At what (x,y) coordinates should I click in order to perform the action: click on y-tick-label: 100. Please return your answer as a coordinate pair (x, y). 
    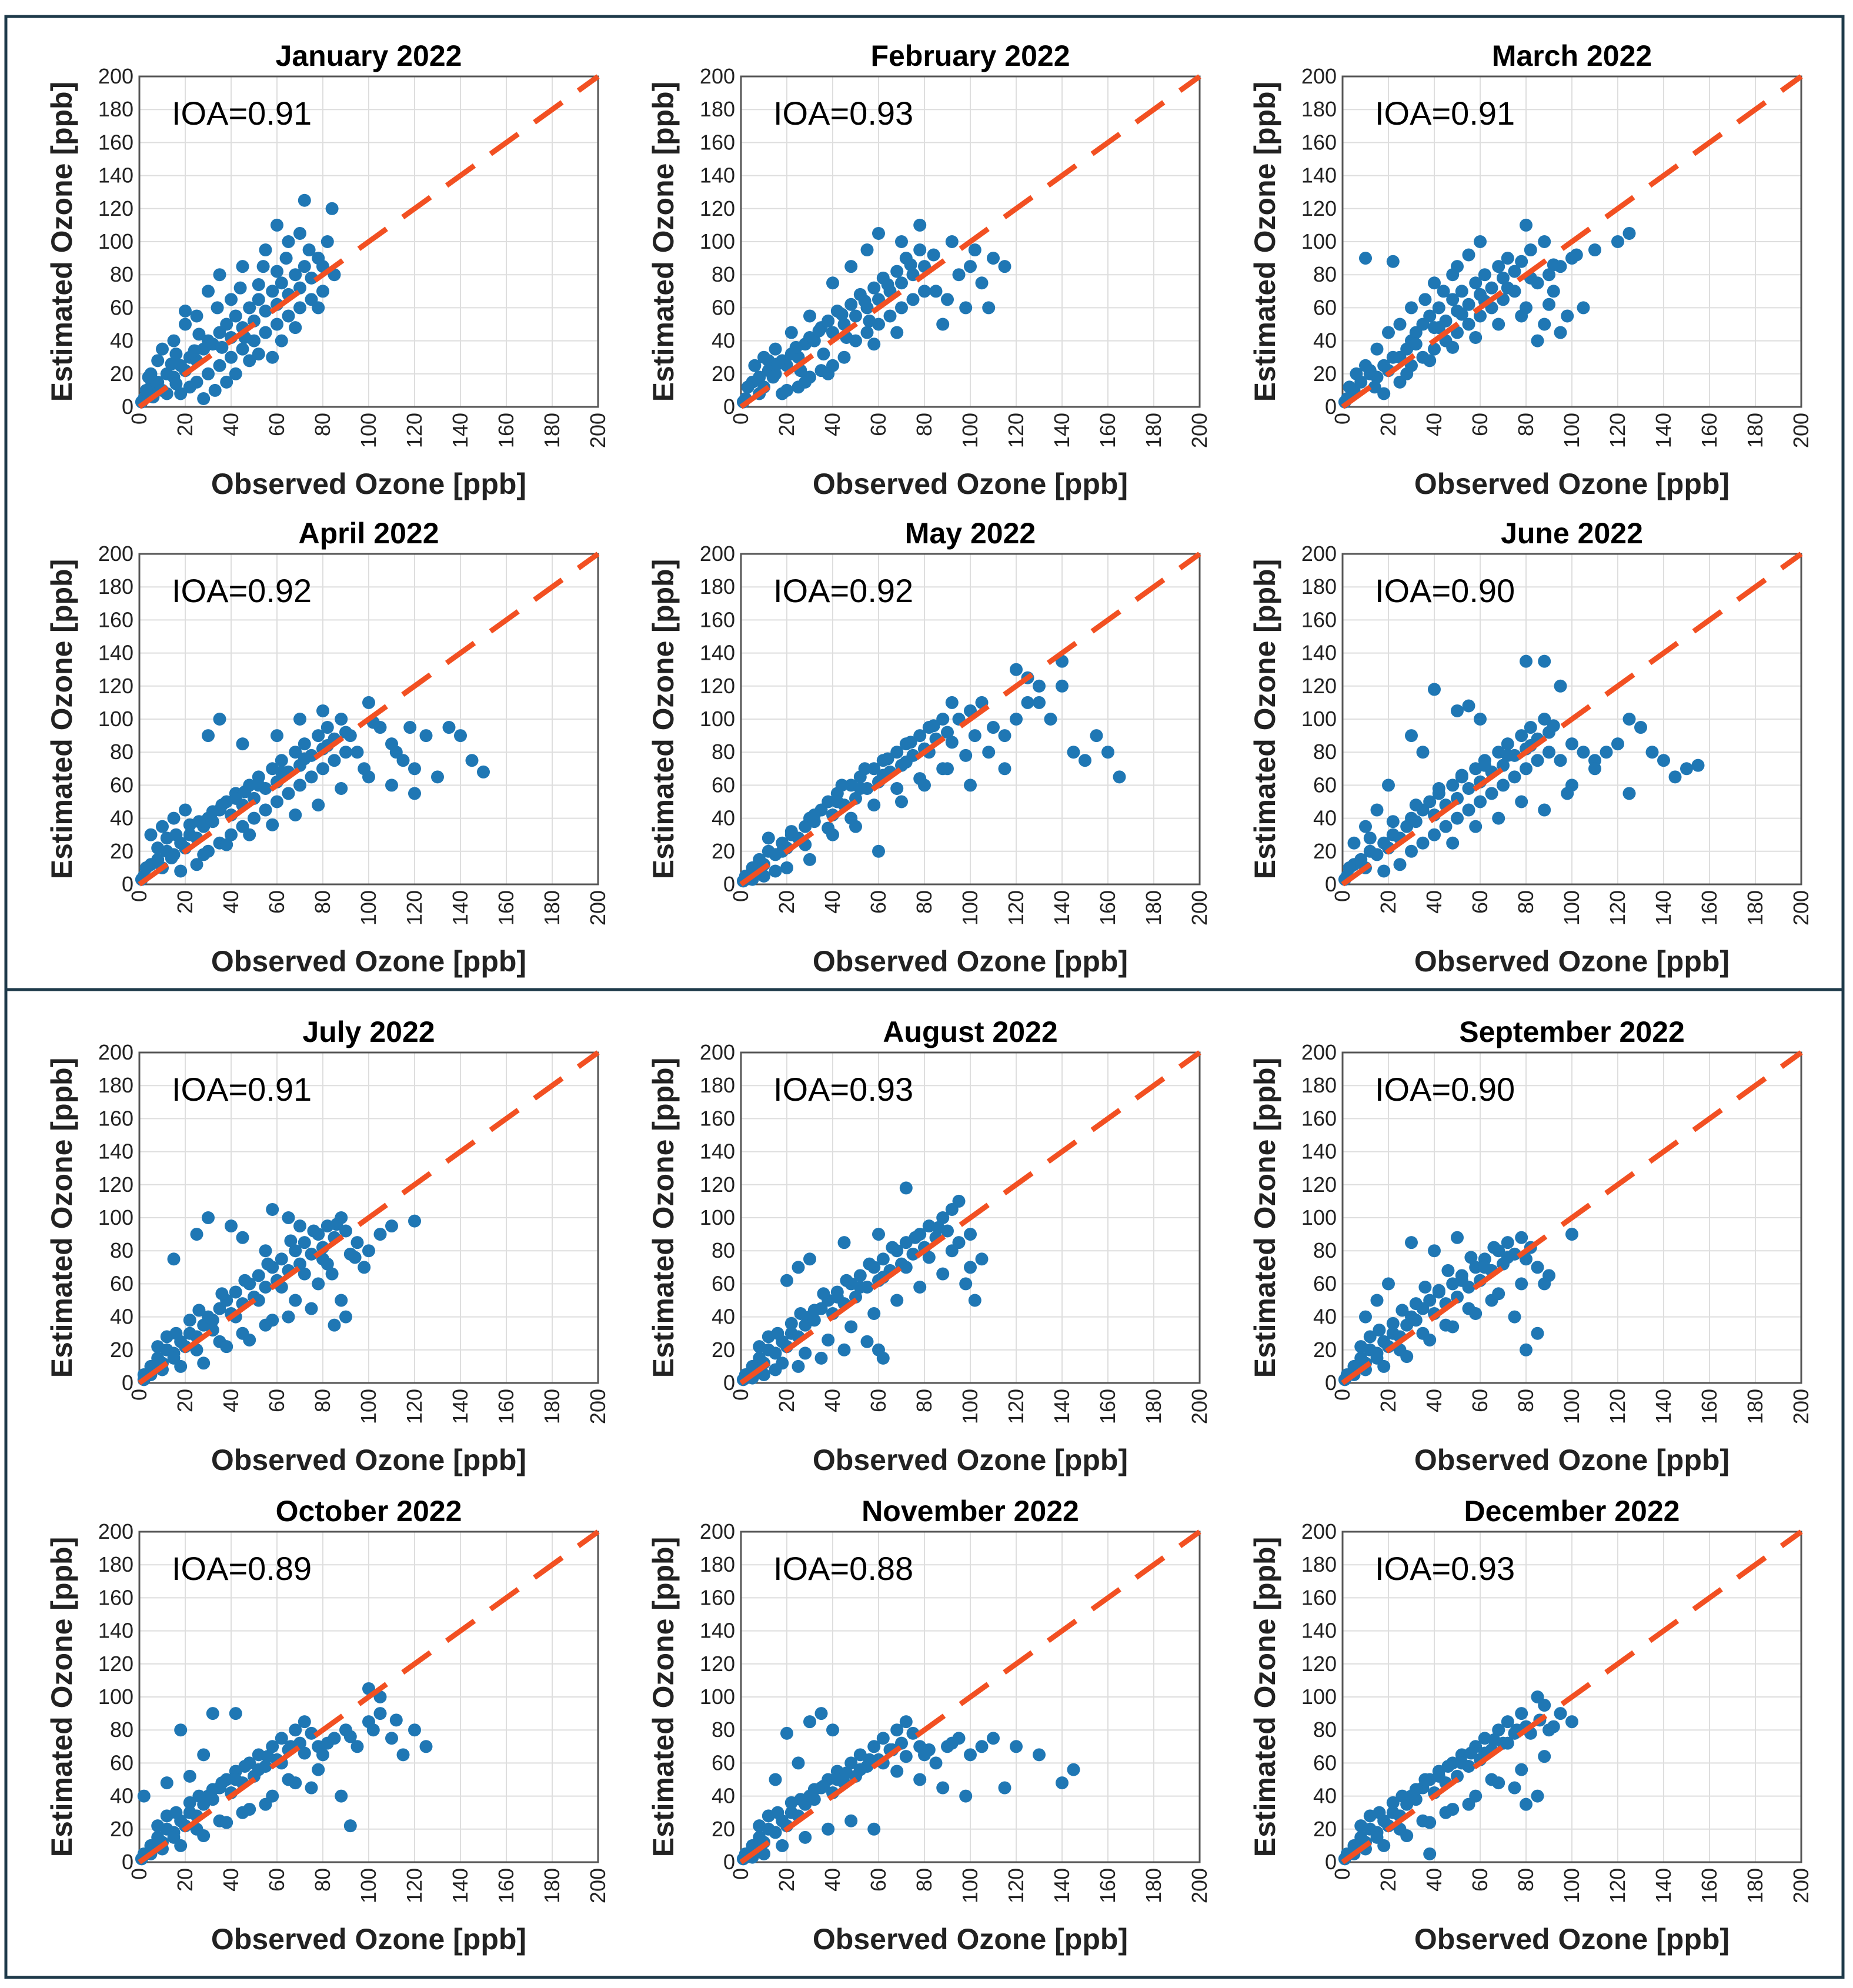
    Looking at the image, I should click on (115, 241).